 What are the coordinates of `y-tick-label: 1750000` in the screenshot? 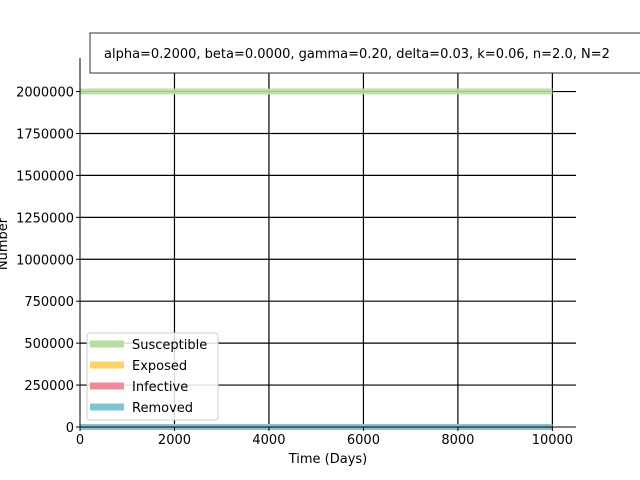 It's located at (45, 134).